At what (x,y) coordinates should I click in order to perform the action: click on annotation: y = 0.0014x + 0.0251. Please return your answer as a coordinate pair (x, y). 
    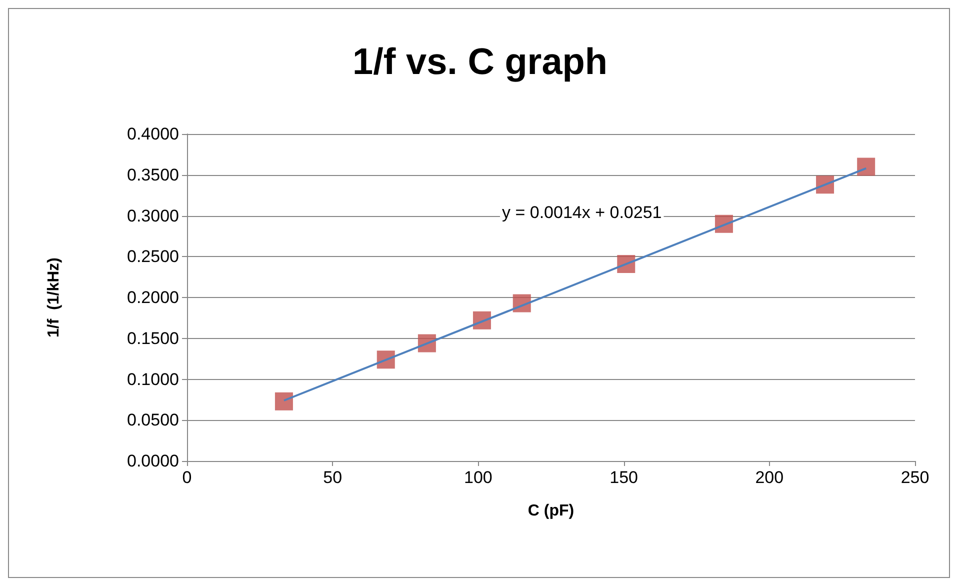
    Looking at the image, I should click on (582, 212).